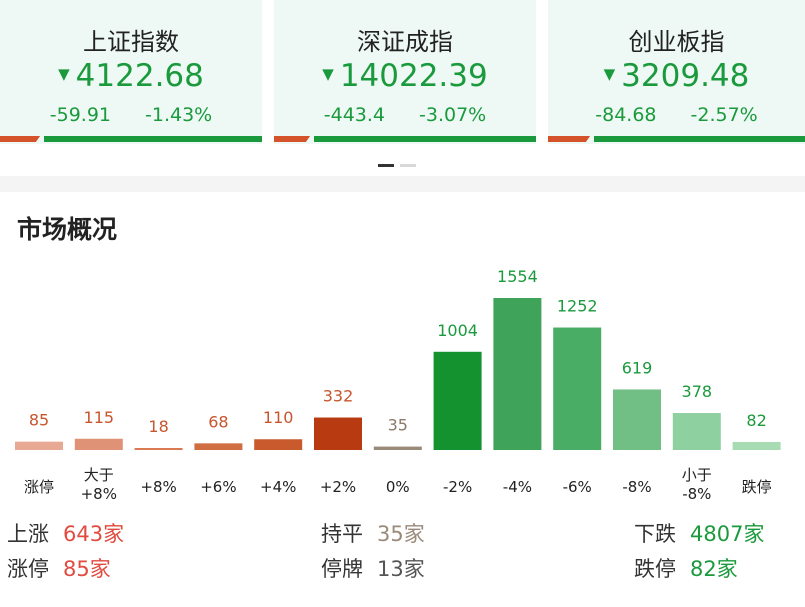 Image resolution: width=805 pixels, height=607 pixels. Describe the element at coordinates (636, 487) in the screenshot. I see `category-label: -8%` at that location.